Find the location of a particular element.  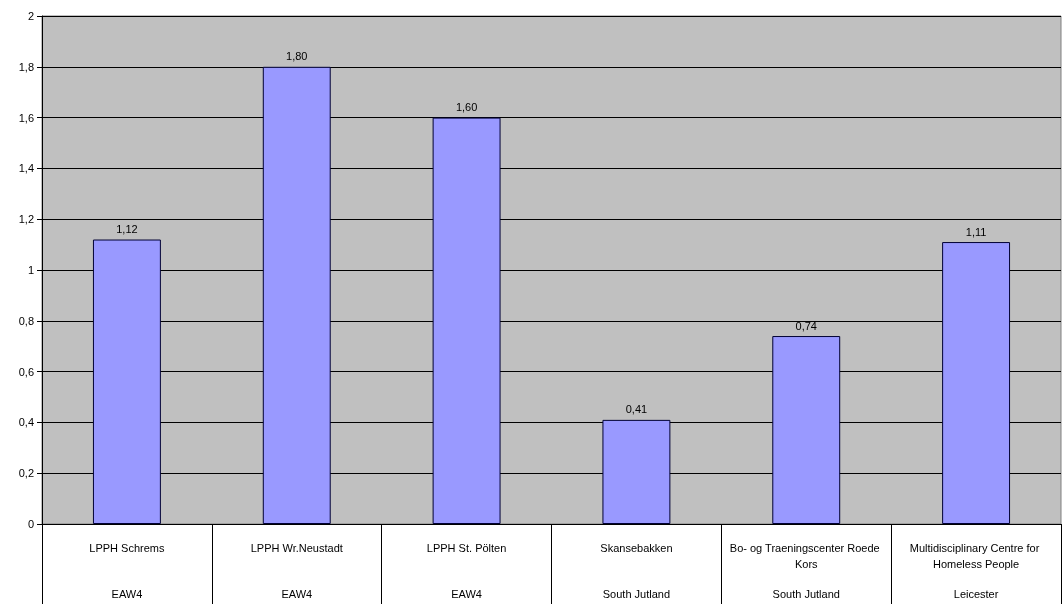

y-tick-label: 1,8 is located at coordinates (26, 66).